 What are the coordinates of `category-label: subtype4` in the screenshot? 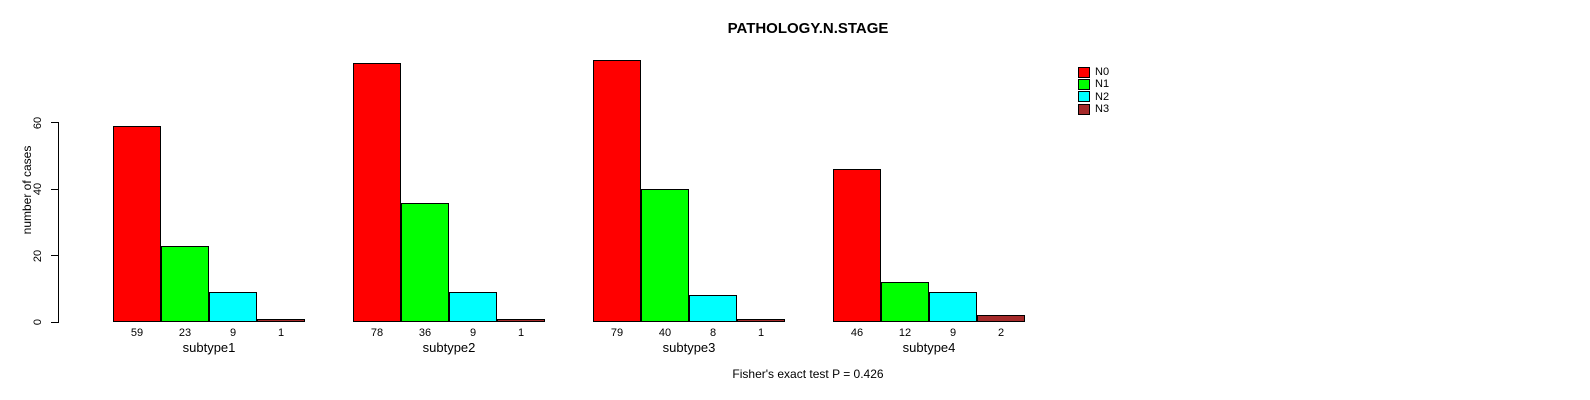 It's located at (929, 347).